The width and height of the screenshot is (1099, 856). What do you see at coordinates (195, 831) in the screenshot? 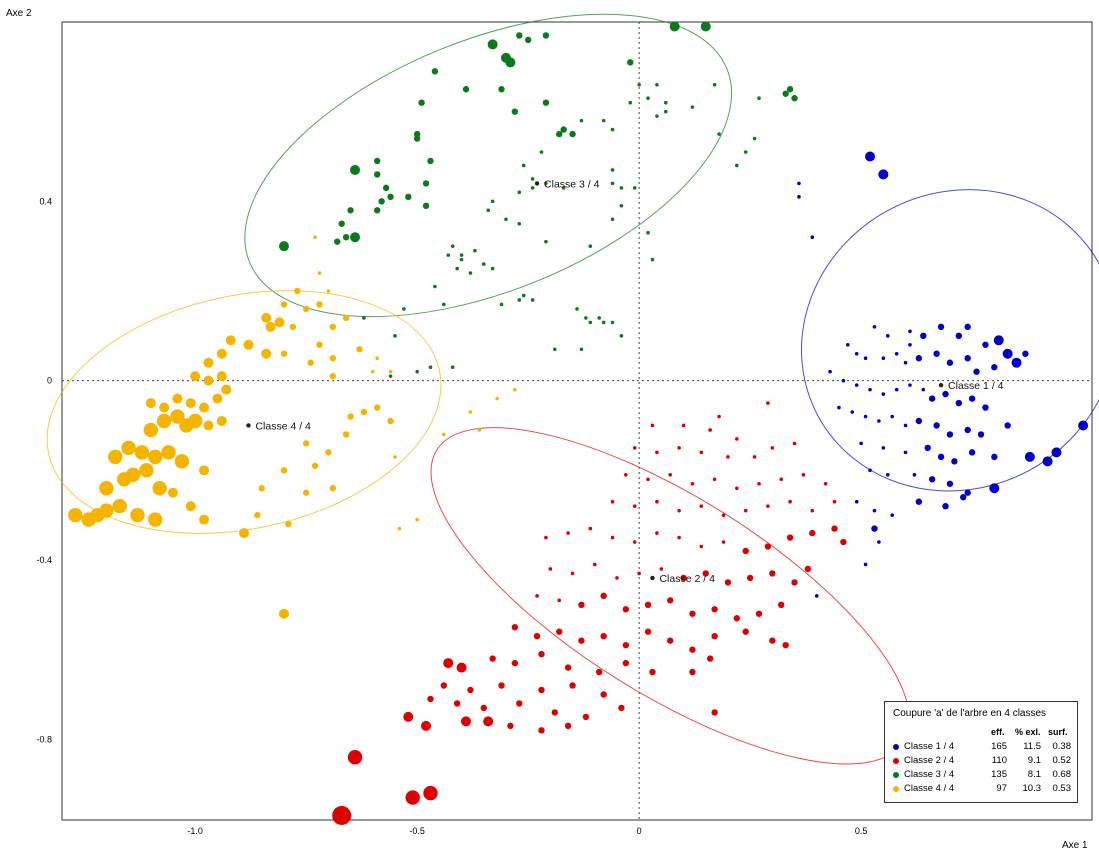
I see `x-tick-label: -1.0` at bounding box center [195, 831].